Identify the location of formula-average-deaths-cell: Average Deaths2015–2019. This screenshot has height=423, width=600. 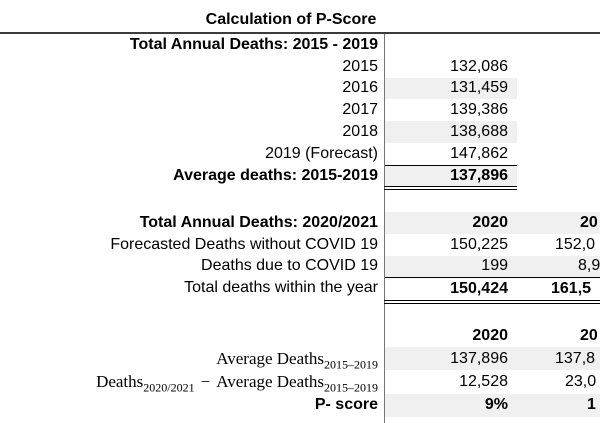
(192, 358).